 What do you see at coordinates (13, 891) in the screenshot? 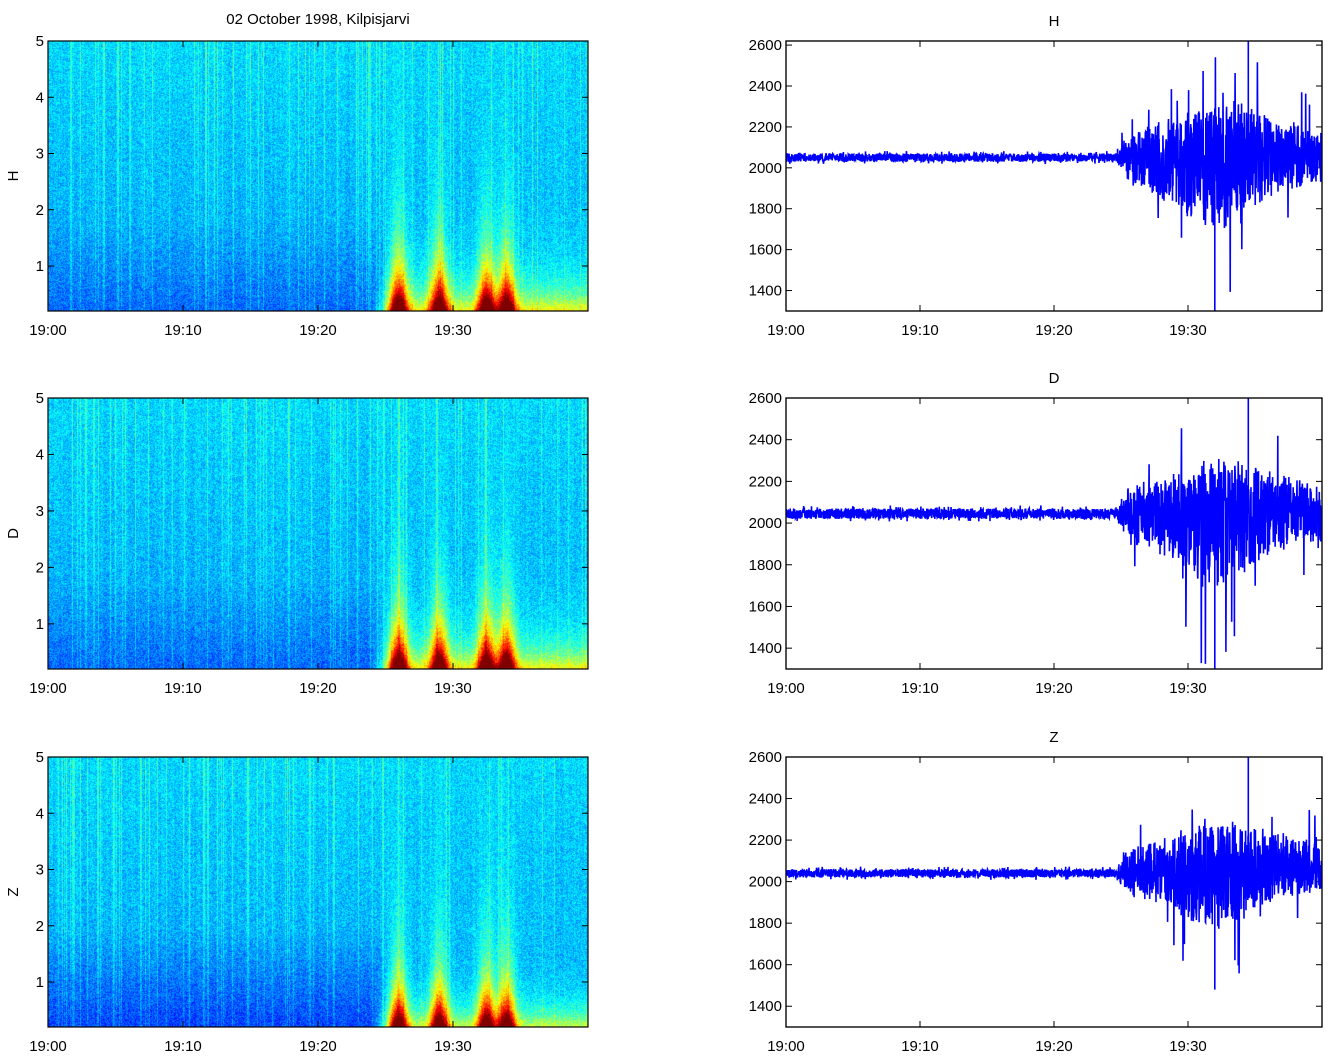
I see `y-axis-label: Z` at bounding box center [13, 891].